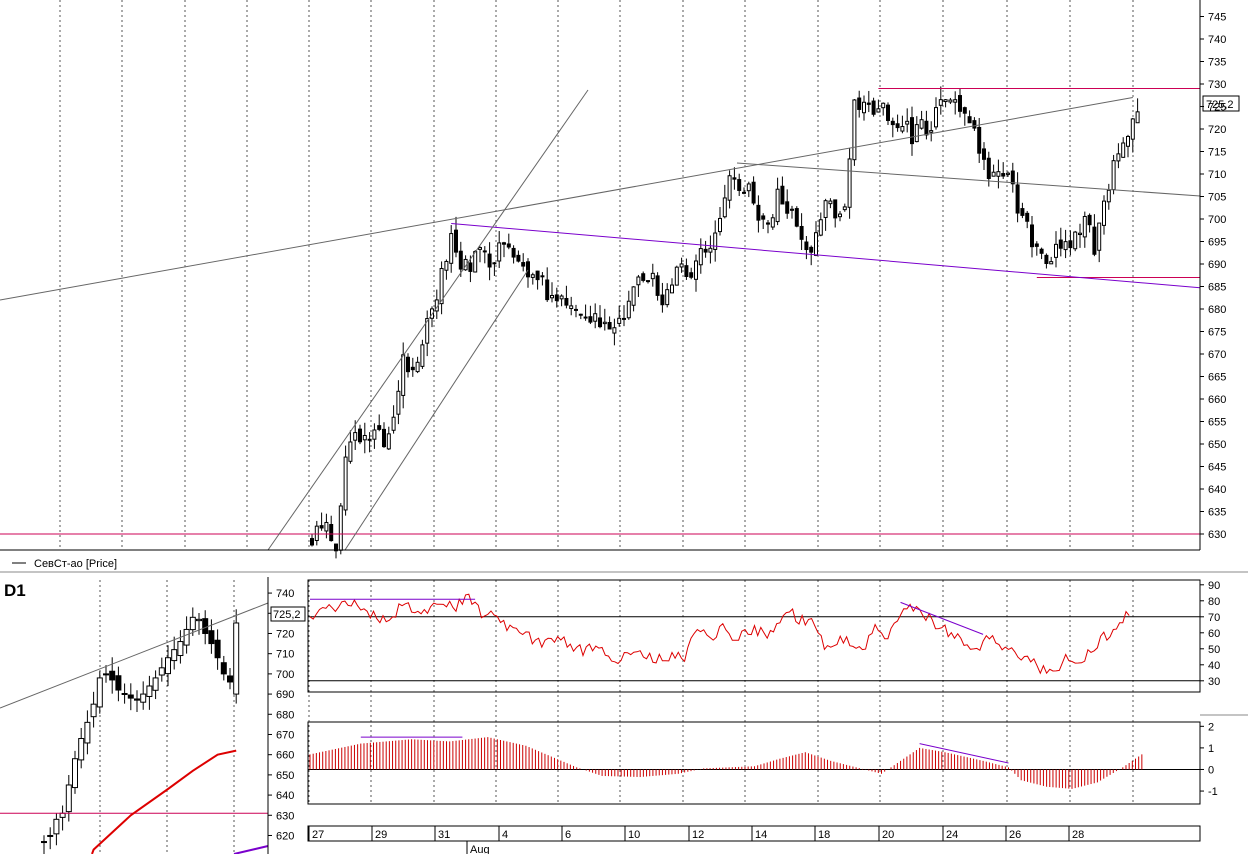 The width and height of the screenshot is (1248, 854). What do you see at coordinates (1214, 602) in the screenshot?
I see `rsi-tick-label: 80` at bounding box center [1214, 602].